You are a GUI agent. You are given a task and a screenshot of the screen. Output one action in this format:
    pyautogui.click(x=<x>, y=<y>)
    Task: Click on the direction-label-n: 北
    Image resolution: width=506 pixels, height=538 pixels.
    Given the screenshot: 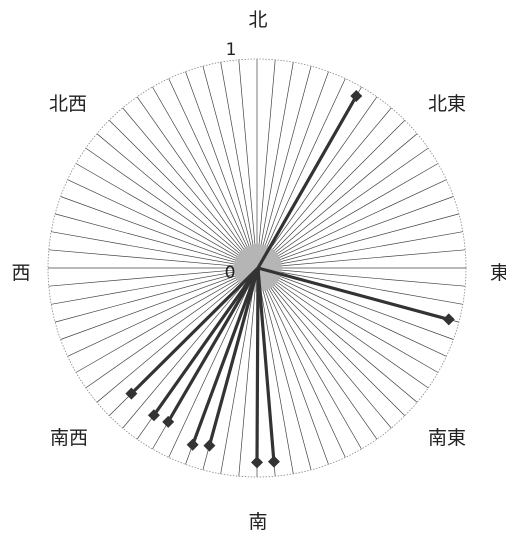 What is the action you would take?
    pyautogui.click(x=257, y=20)
    